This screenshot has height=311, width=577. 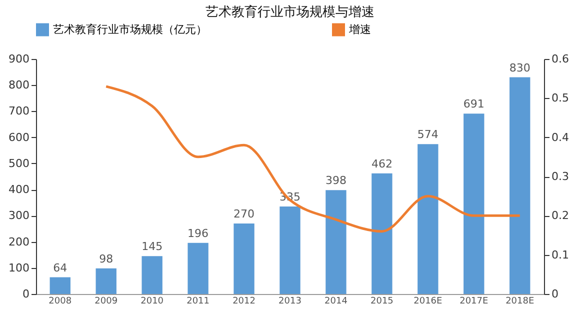 I want to click on y-tick-label: 0, so click(x=26, y=294).